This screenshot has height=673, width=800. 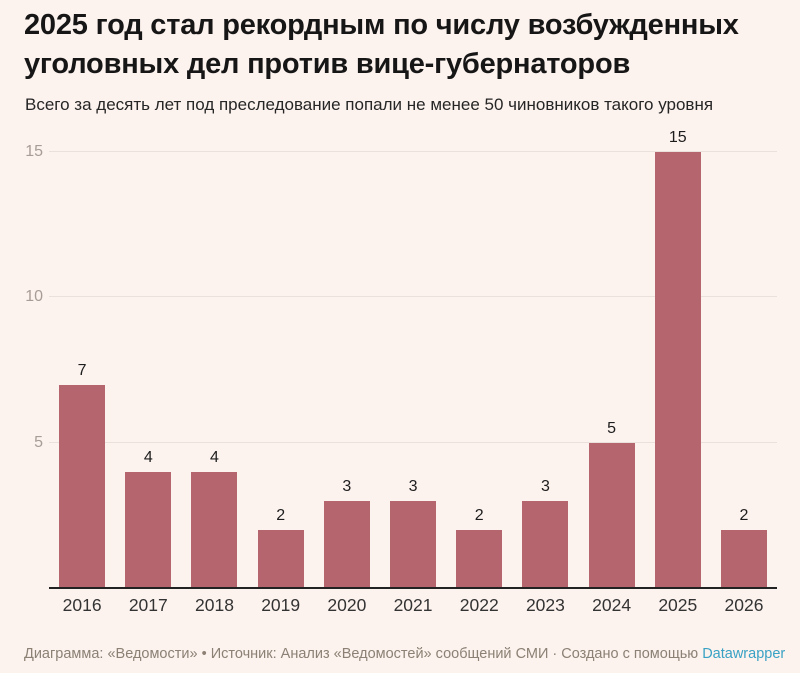 I want to click on bar-2026, so click(x=743, y=558).